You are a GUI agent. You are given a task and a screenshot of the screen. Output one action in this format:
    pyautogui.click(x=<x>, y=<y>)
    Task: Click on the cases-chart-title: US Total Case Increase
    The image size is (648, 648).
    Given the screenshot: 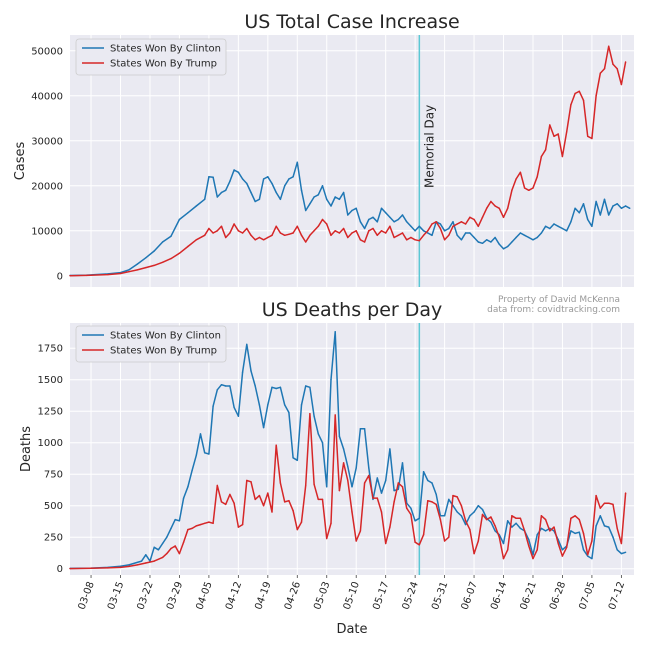 What is the action you would take?
    pyautogui.click(x=351, y=22)
    